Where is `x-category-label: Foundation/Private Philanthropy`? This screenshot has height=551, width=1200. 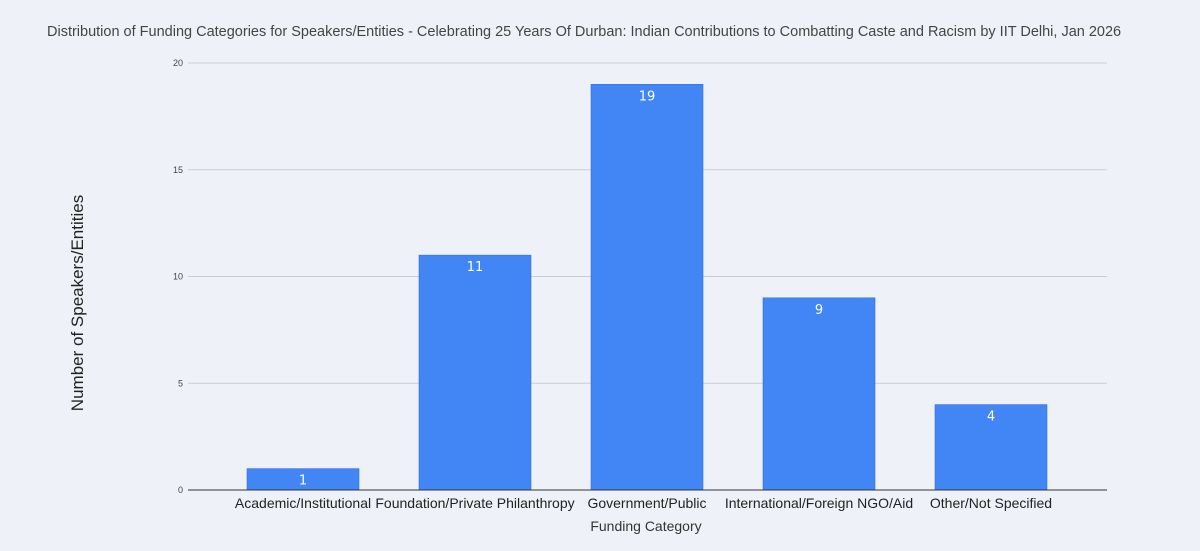
x-category-label: Foundation/Private Philanthropy is located at coordinates (474, 503).